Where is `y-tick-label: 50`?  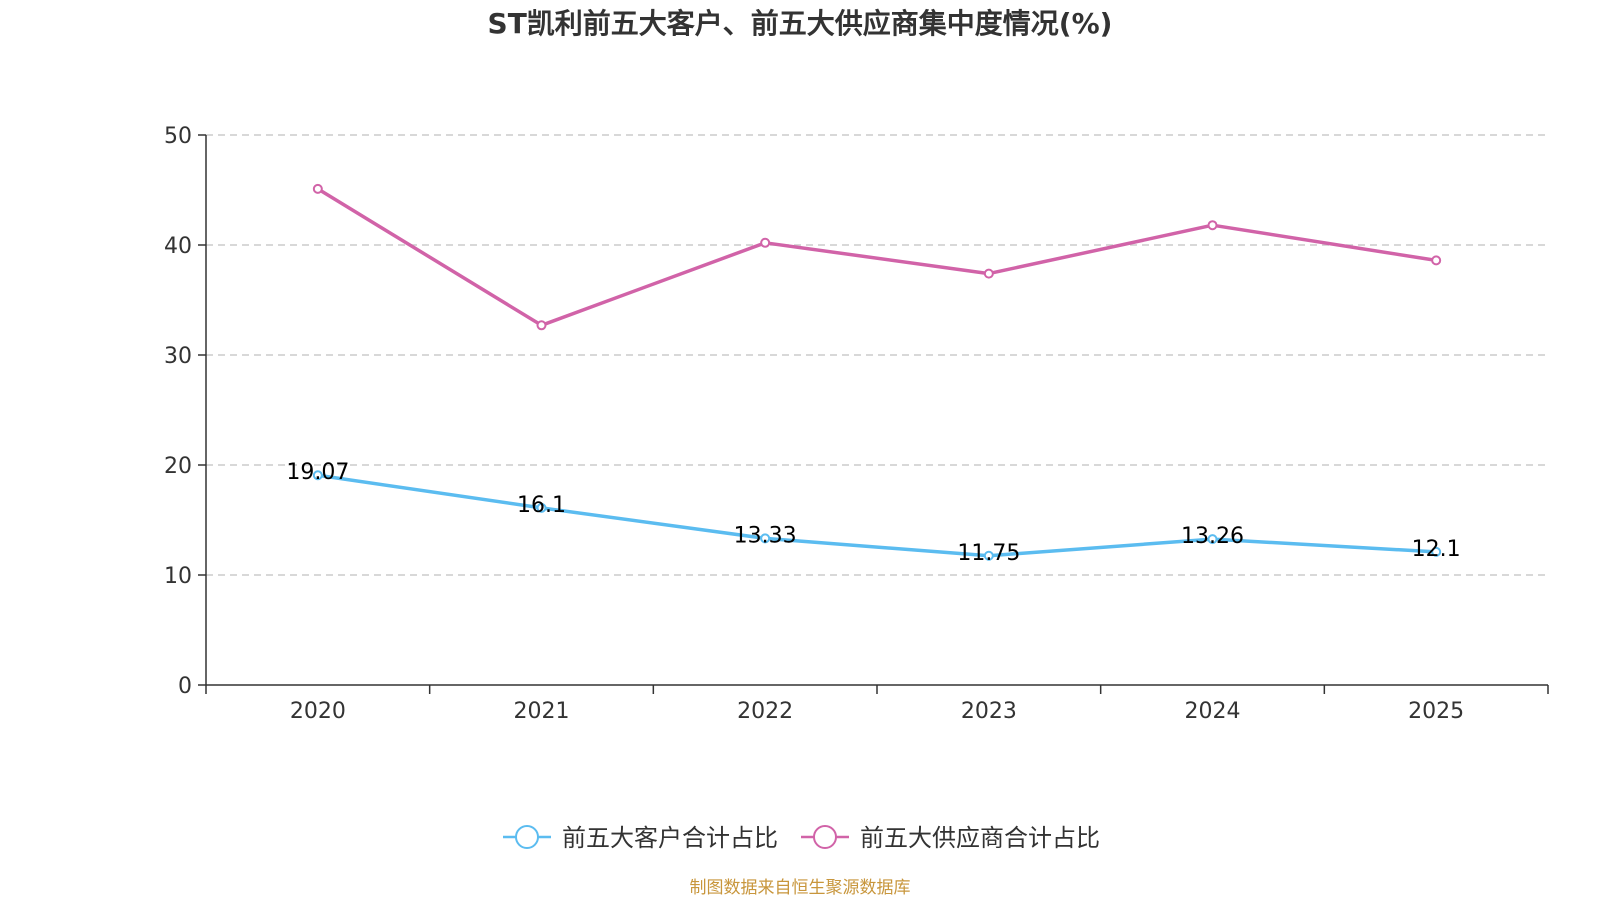 y-tick-label: 50 is located at coordinates (178, 136).